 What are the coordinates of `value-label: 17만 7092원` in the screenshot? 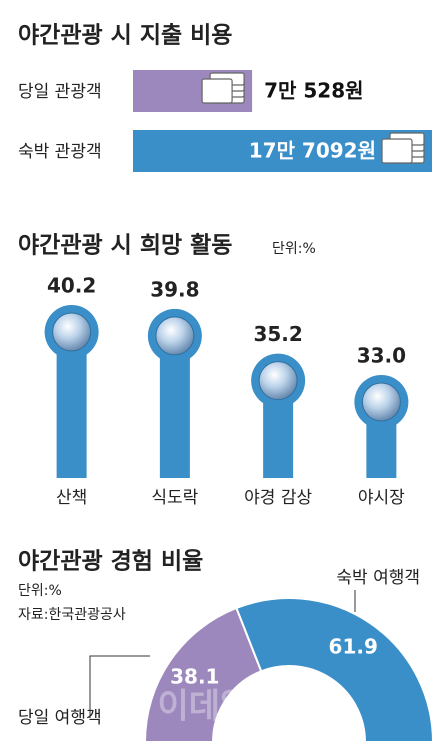 It's located at (312, 151).